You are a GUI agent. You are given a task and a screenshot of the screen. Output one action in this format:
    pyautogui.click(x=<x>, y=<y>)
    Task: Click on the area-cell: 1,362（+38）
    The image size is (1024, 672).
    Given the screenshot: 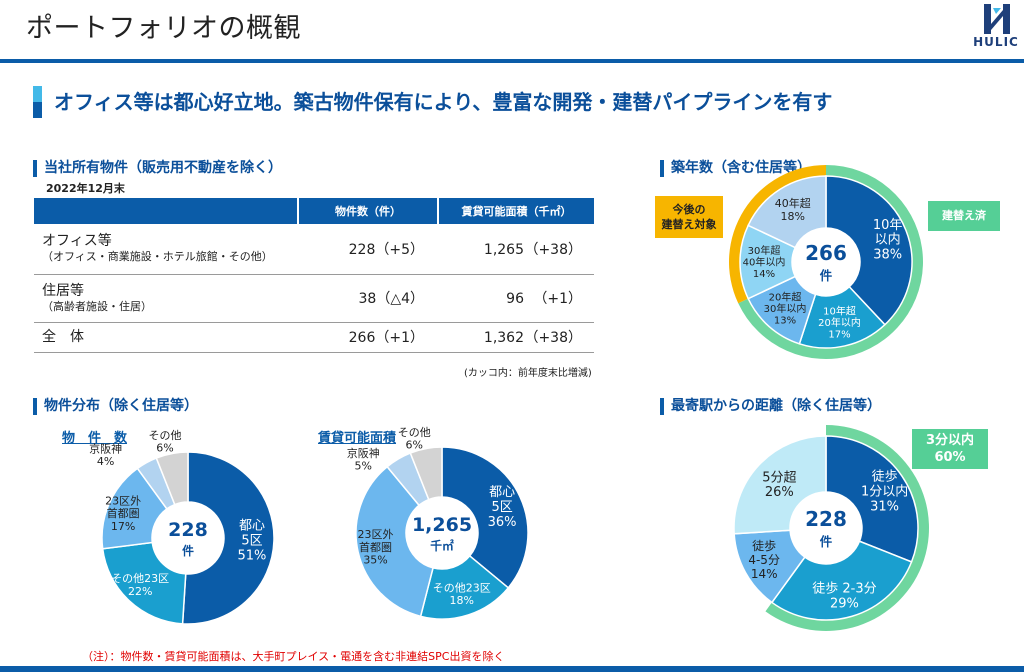 What is the action you would take?
    pyautogui.click(x=516, y=337)
    